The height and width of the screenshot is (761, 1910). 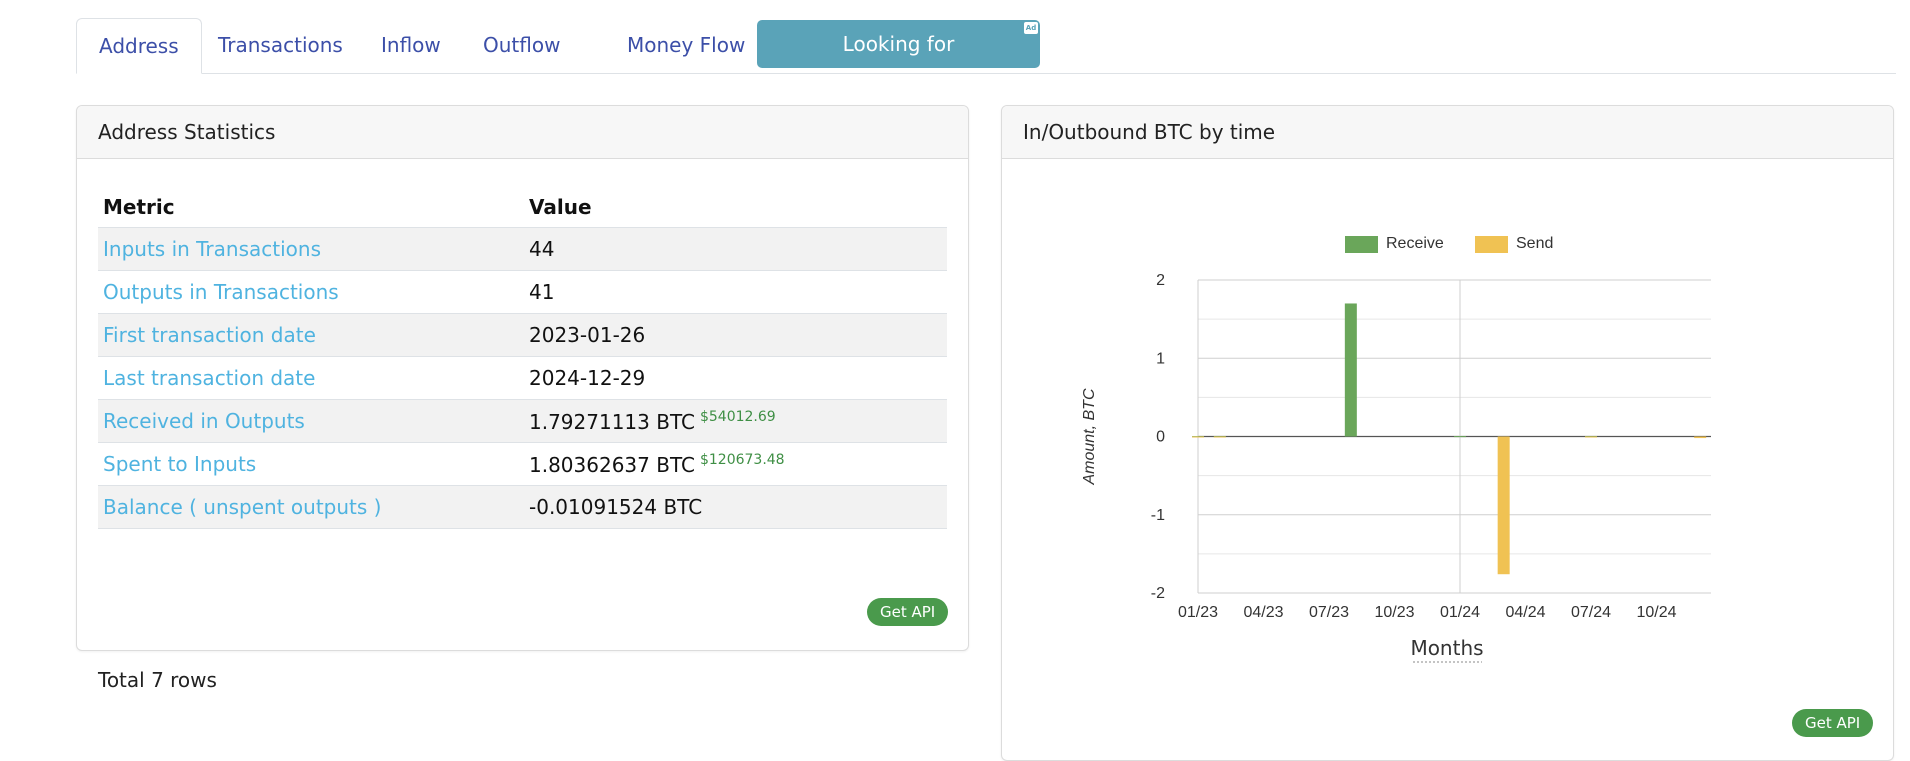 I want to click on investigators-ad-button: Looking for Investigators? Ad, so click(x=898, y=62).